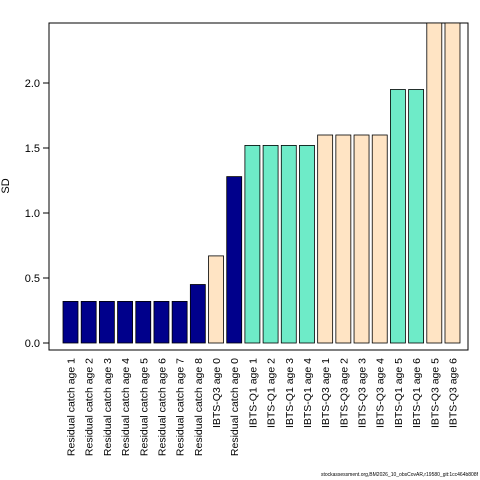 The height and width of the screenshot is (480, 480). Describe the element at coordinates (253, 393) in the screenshot. I see `x-category-label: IBTS-Q1 age 1` at that location.